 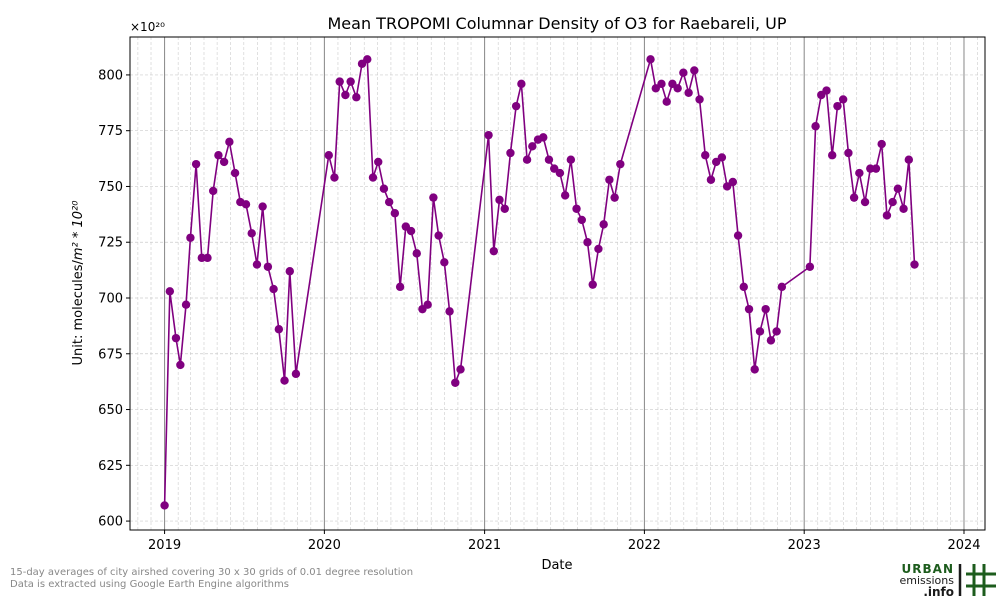 I want to click on y-tick-label: 600, so click(x=110, y=522).